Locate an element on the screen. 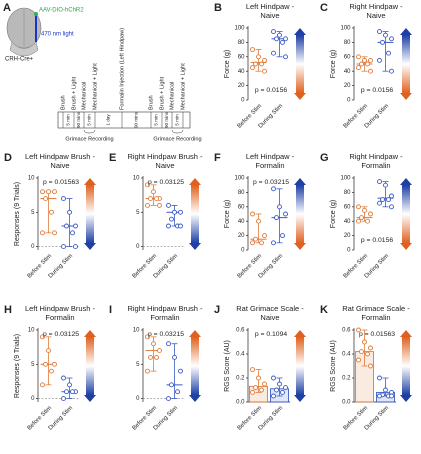 The height and width of the screenshot is (454, 421). y-axis-label: Force (g) is located at coordinates (333, 64).